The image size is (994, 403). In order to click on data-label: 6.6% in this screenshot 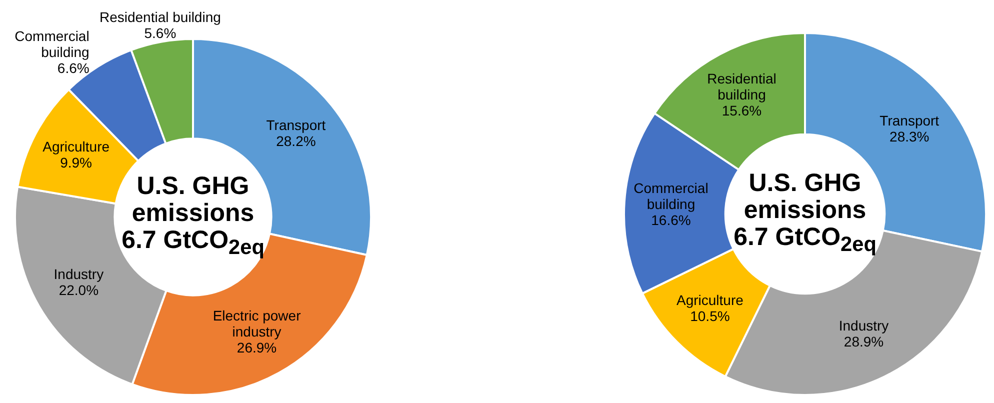, I will do `click(73, 68)`.